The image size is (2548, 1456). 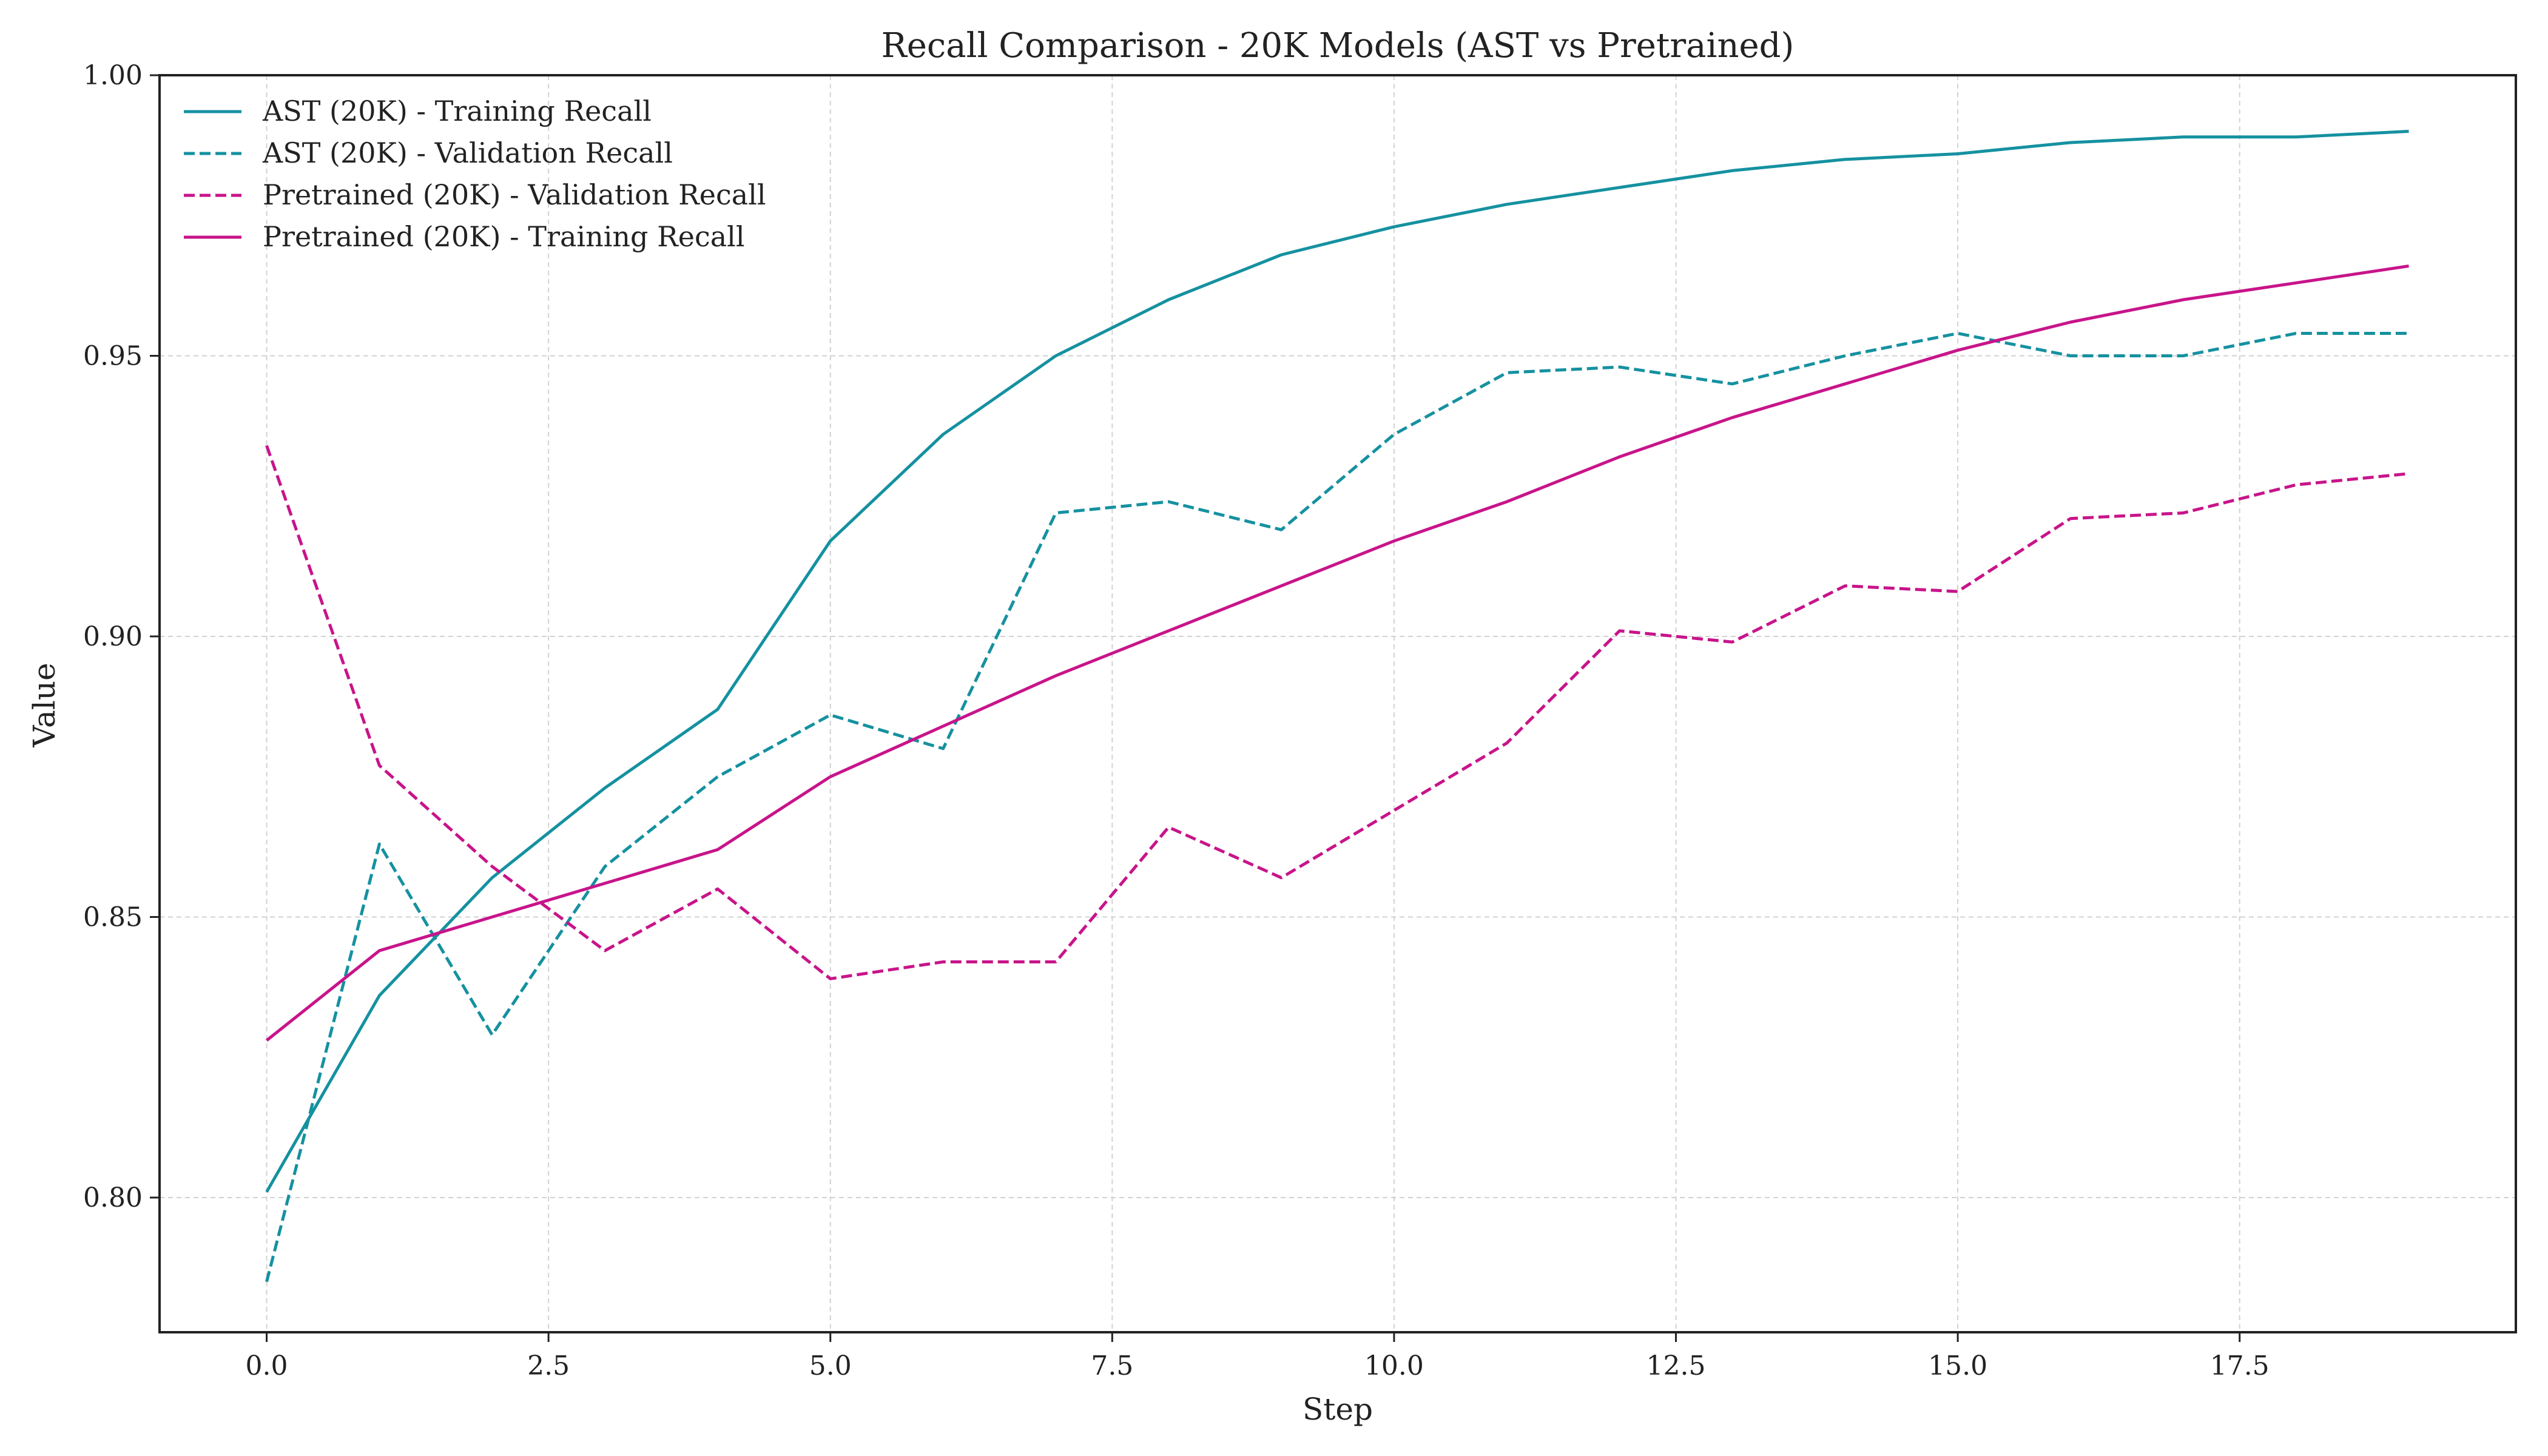 I want to click on x-tick-label: 7.5, so click(x=1112, y=1365).